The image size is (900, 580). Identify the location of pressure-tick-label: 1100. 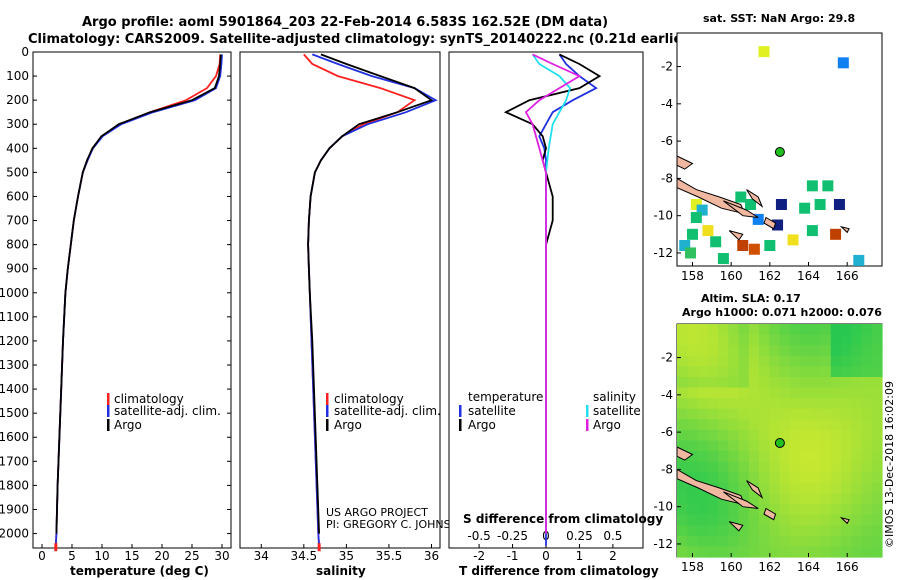
(14, 317).